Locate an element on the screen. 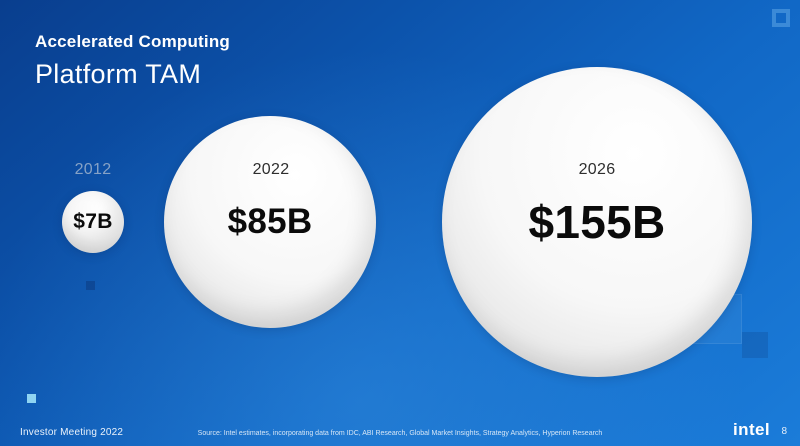  bubble-value-2022: $85B is located at coordinates (270, 221).